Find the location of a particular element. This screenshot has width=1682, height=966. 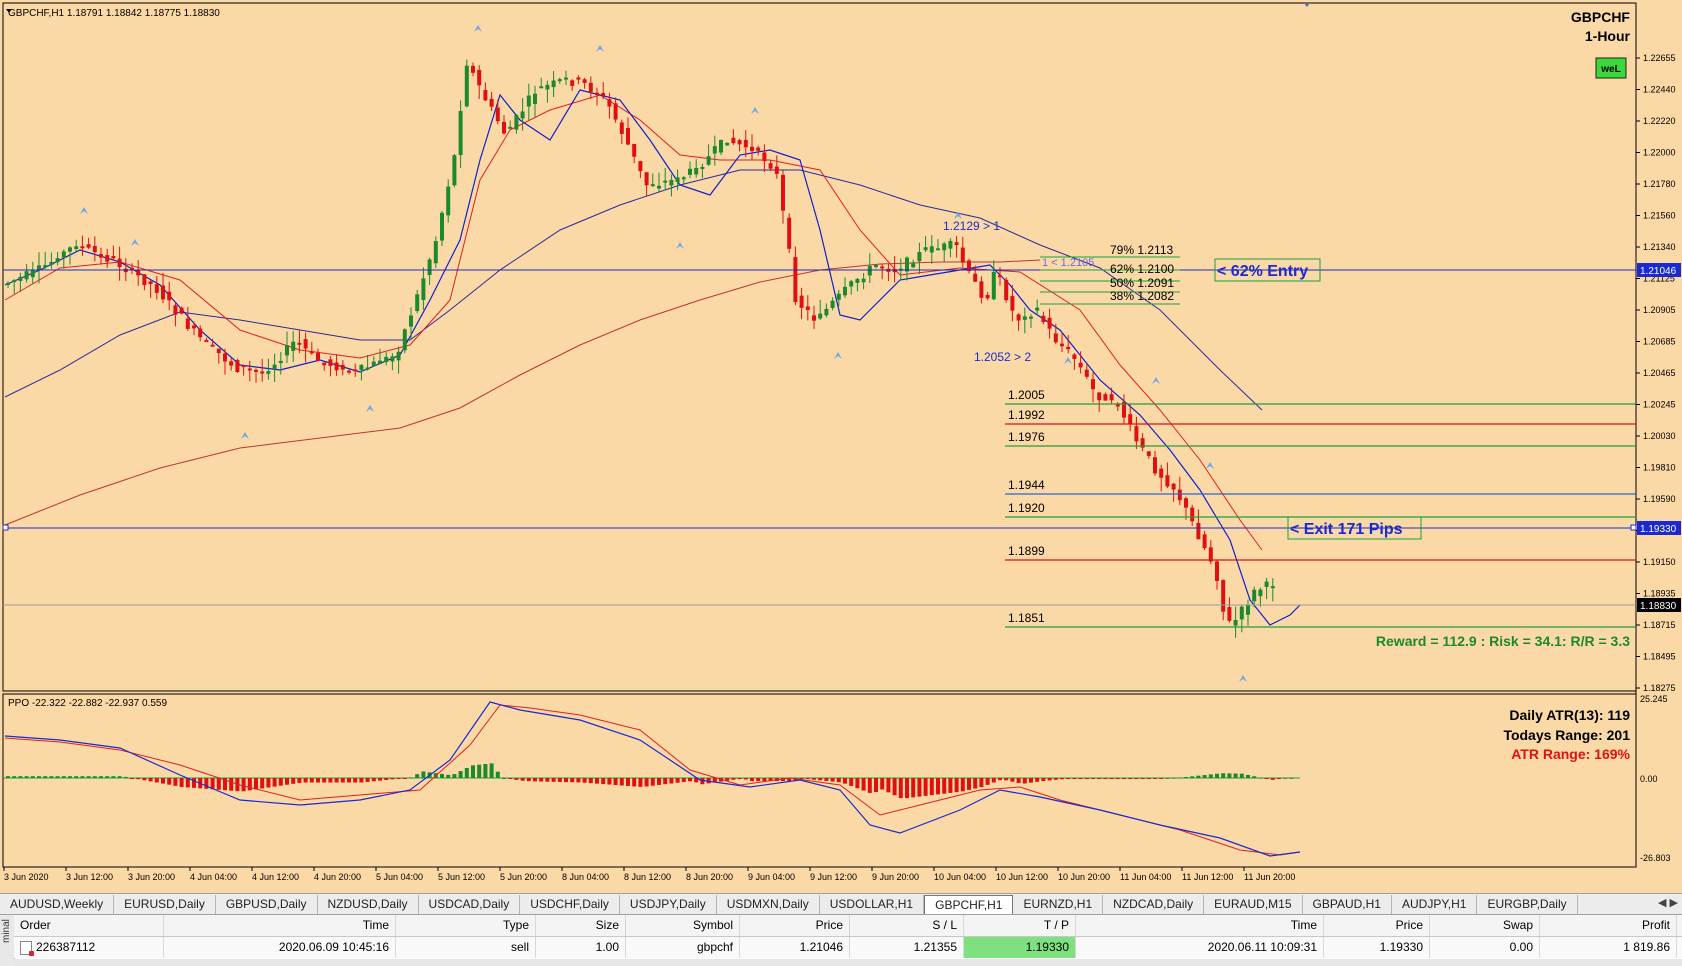

order-id-cell: 226387112 is located at coordinates (89, 947).